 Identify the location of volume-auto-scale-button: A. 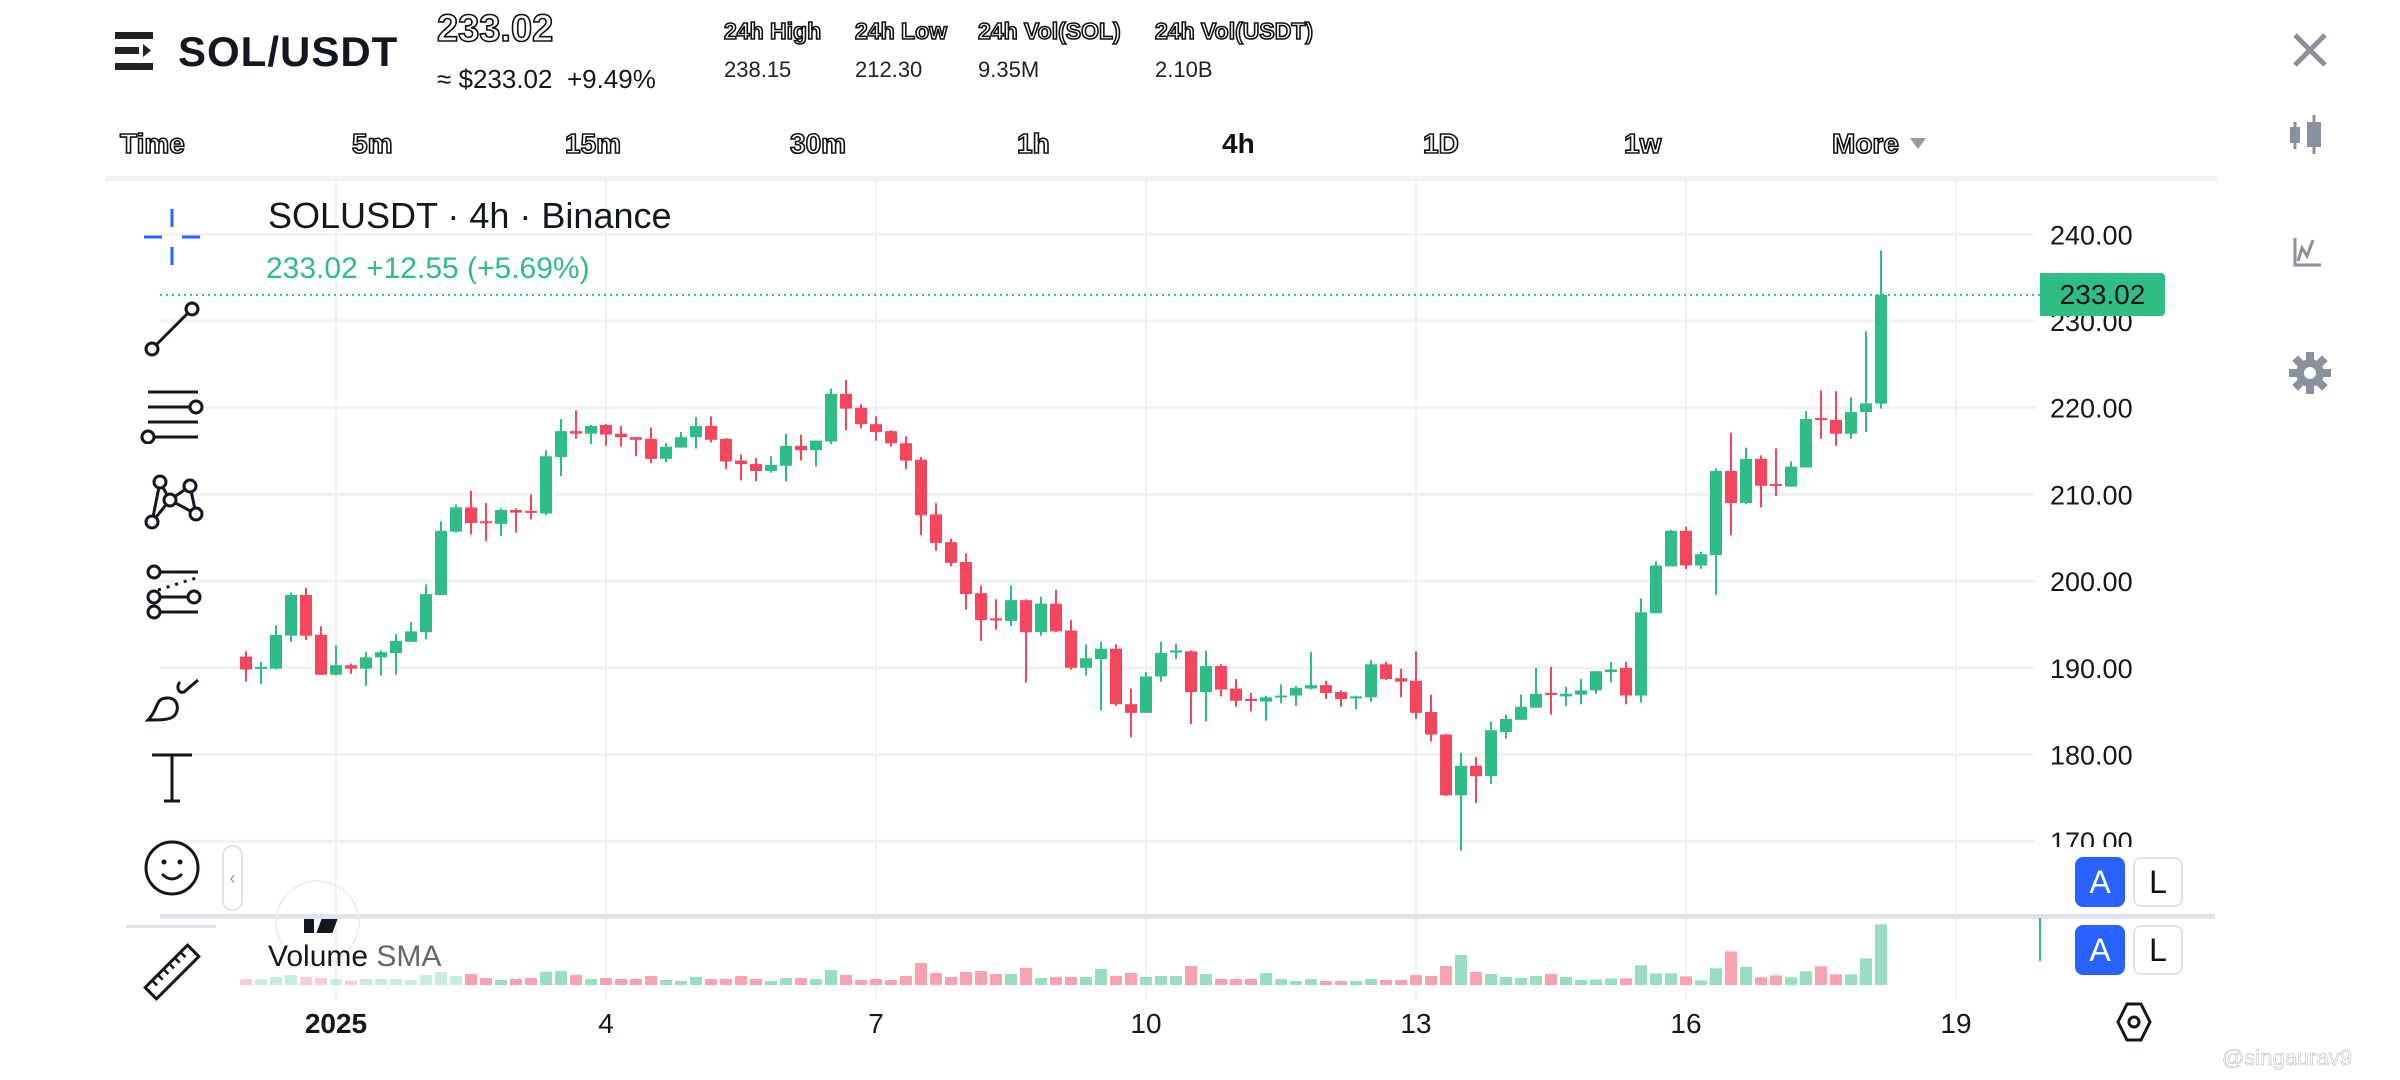
(2100, 950).